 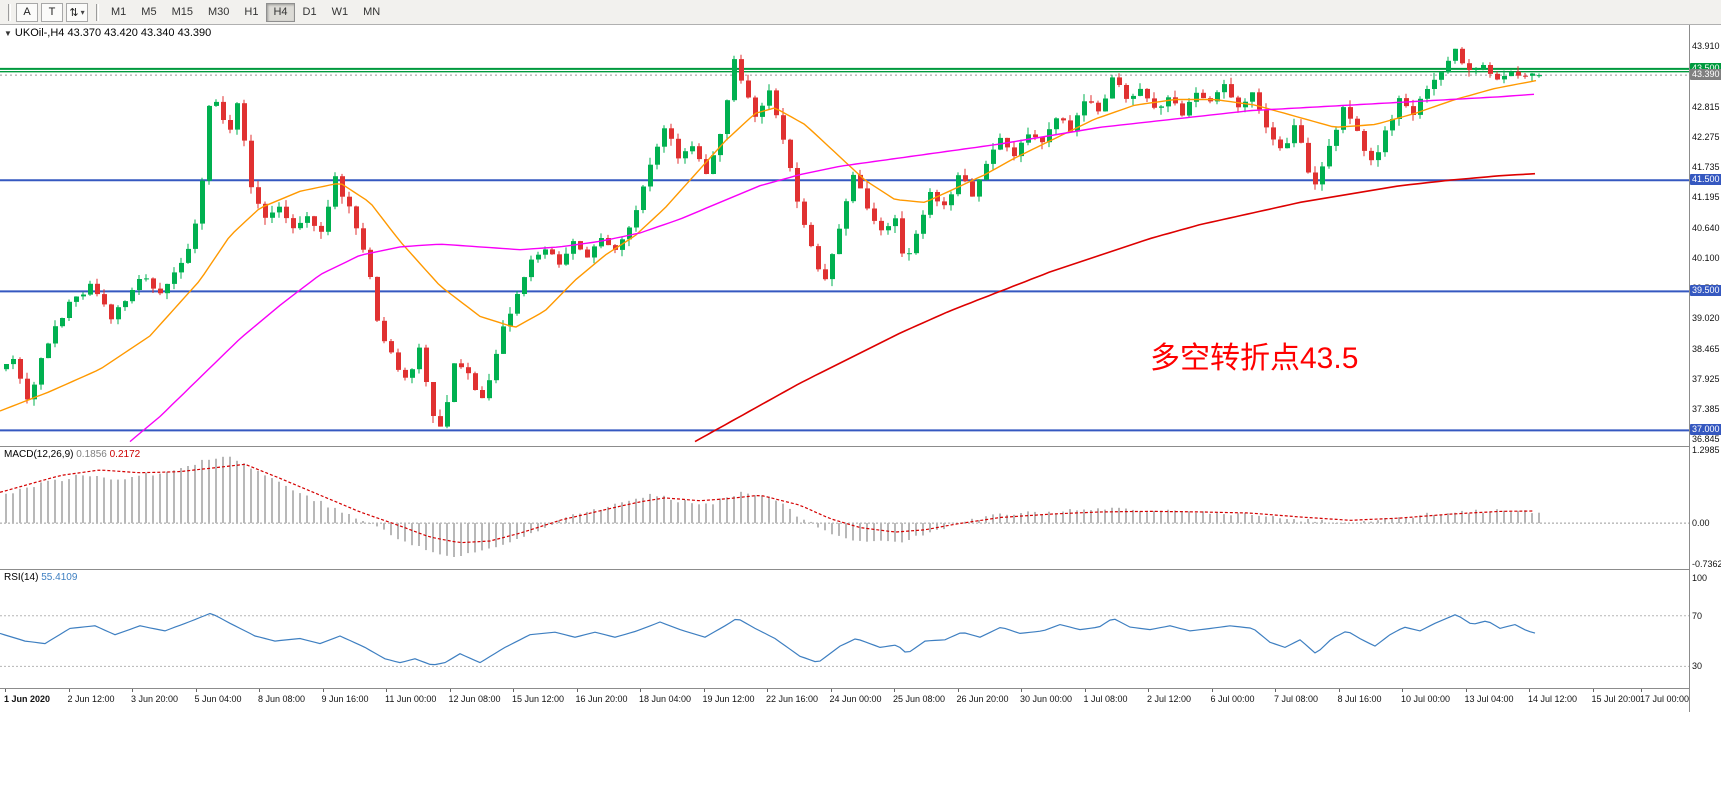 What do you see at coordinates (860, 12) in the screenshot?
I see `toolbar: A T ⇅ ▾ M1 M5 M15 M30 H1 H4 D1 W1 MN` at bounding box center [860, 12].